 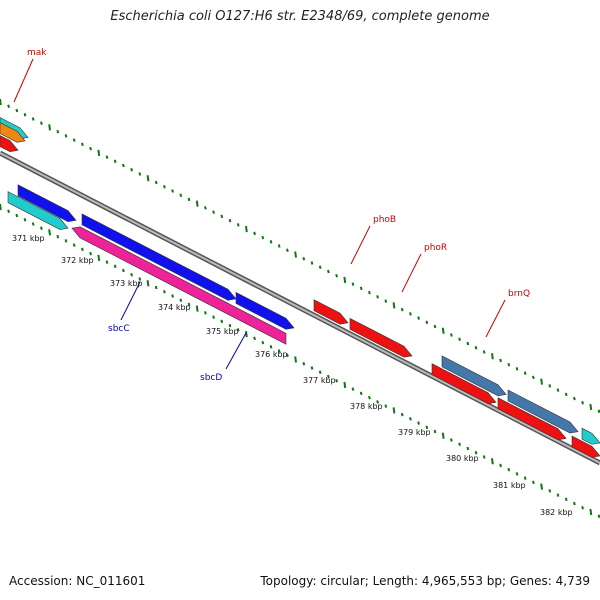 What do you see at coordinates (271, 354) in the screenshot?
I see `tick-label: 376 kbp` at bounding box center [271, 354].